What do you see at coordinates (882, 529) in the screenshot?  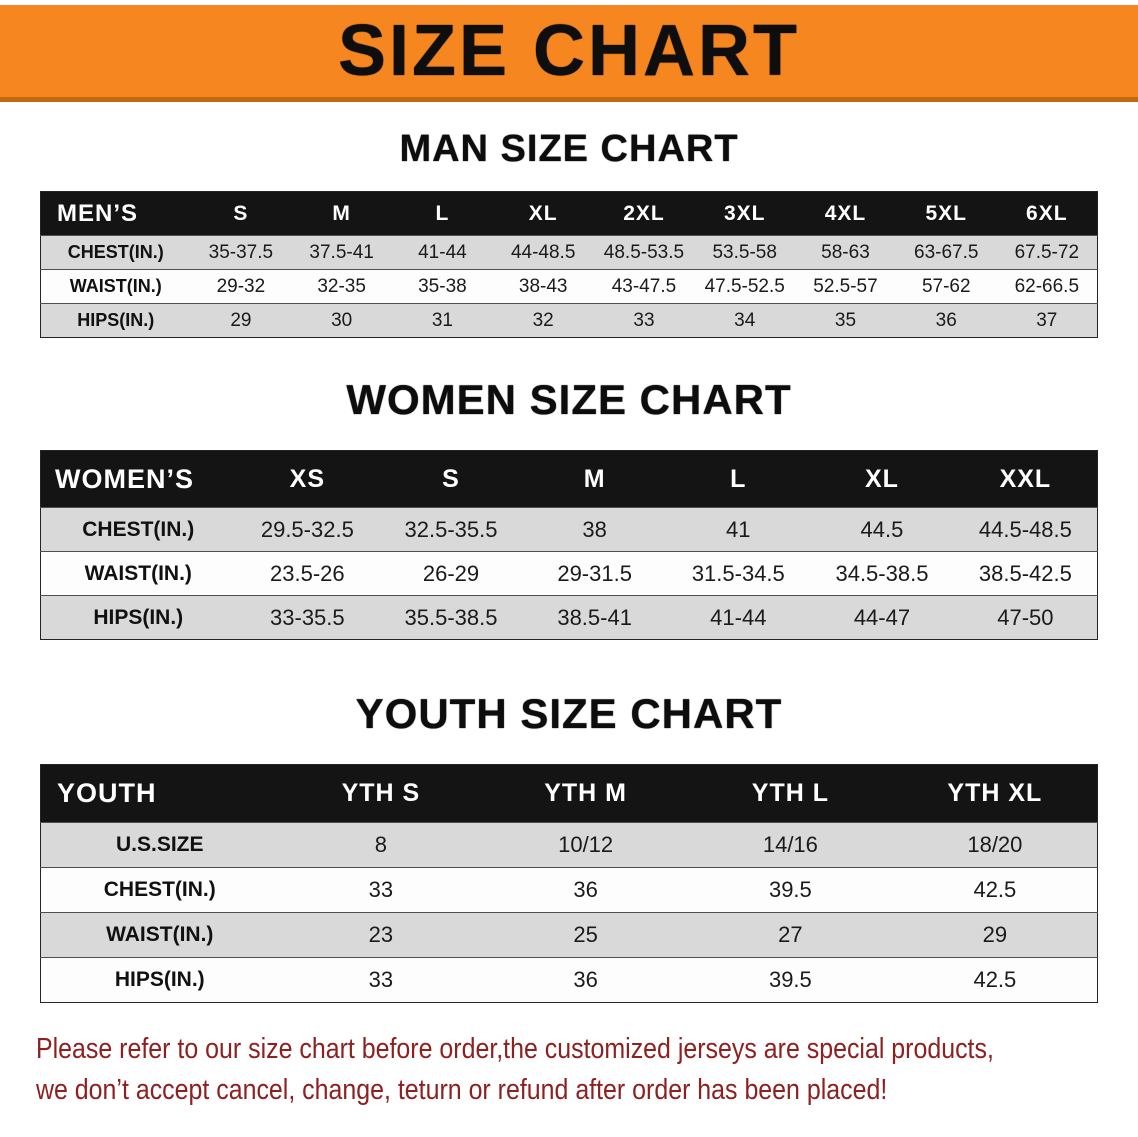 I see `size-value-cell: 44.5` at bounding box center [882, 529].